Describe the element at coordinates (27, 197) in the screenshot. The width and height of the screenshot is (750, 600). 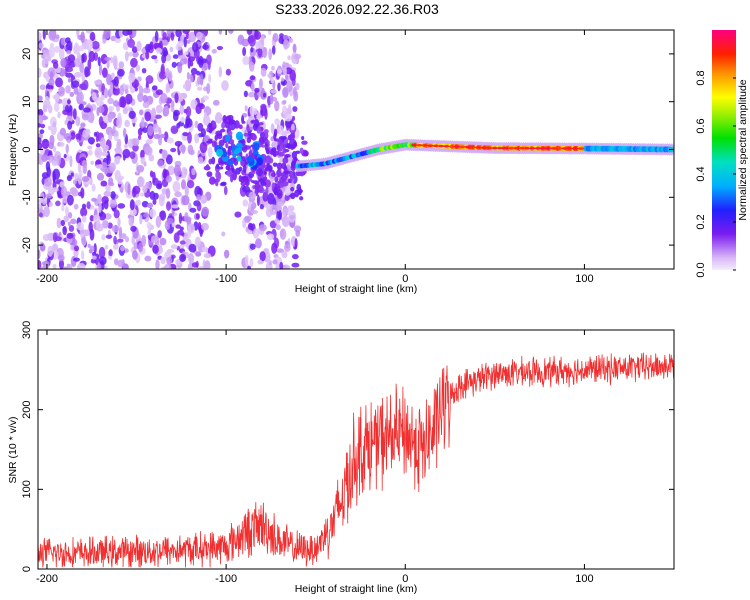
I see `spectrogram-y-tick-label: -10` at that location.